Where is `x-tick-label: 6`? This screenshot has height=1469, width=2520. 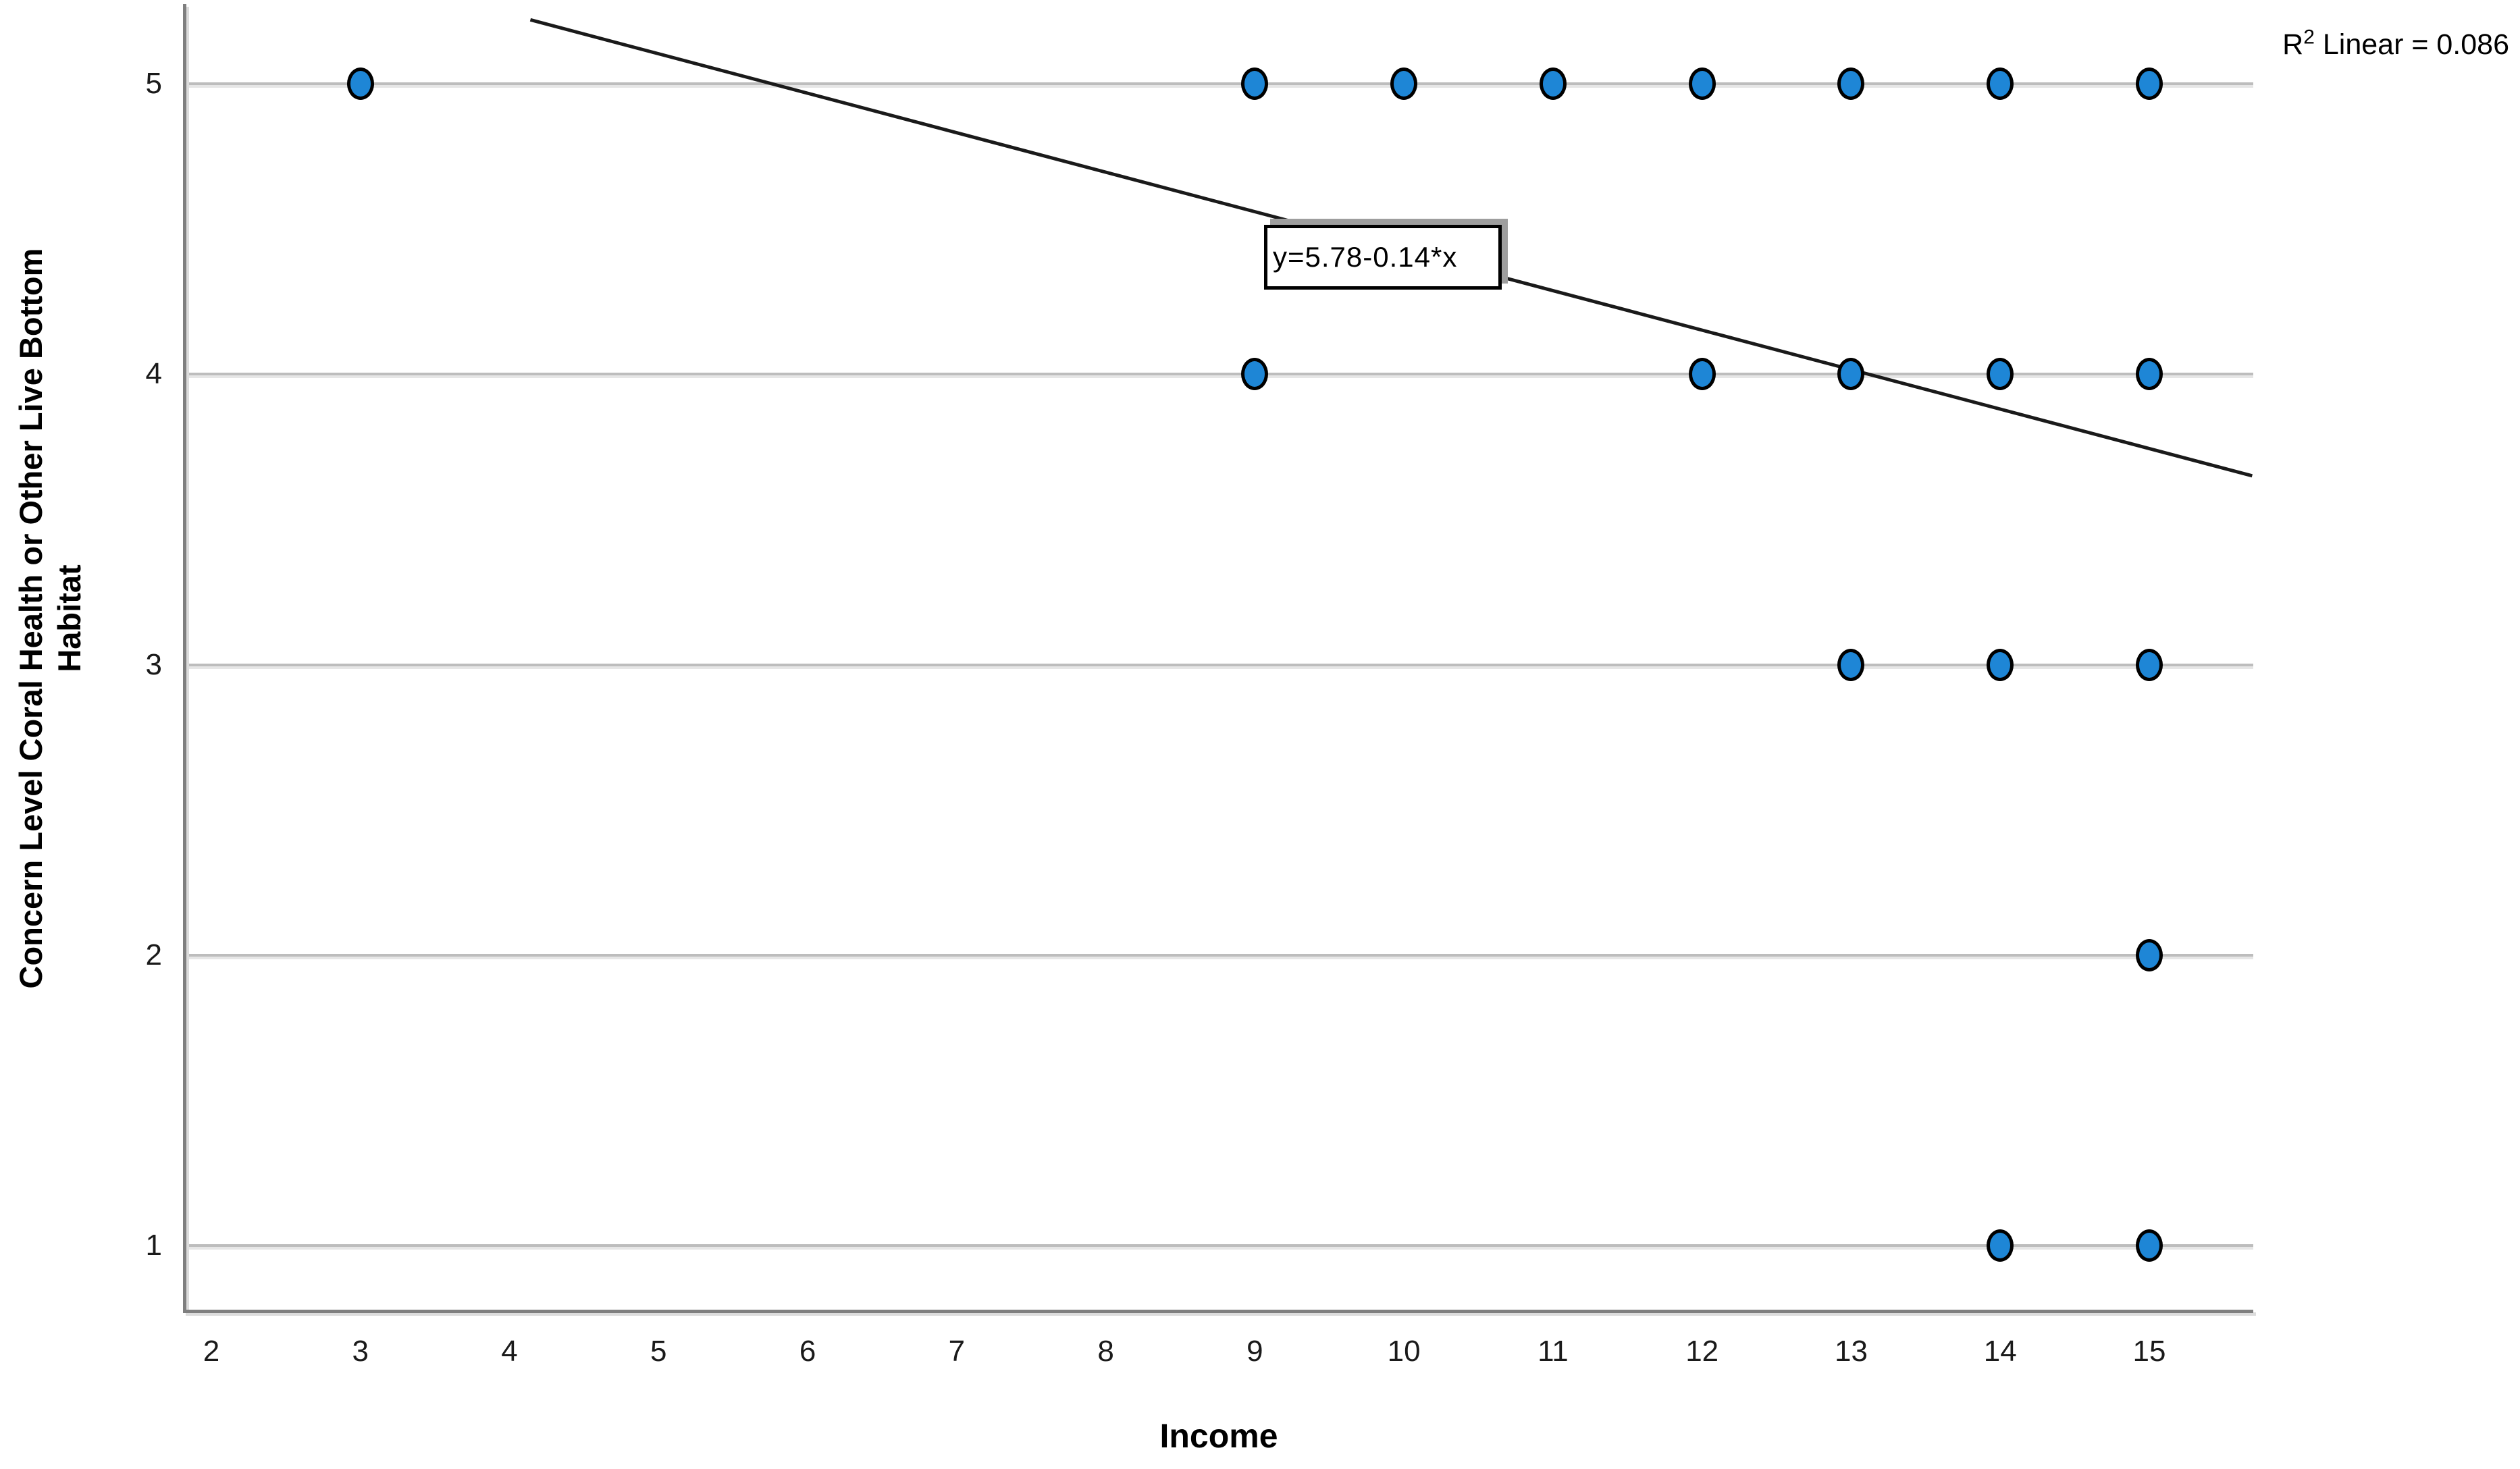
x-tick-label: 6 is located at coordinates (808, 1351).